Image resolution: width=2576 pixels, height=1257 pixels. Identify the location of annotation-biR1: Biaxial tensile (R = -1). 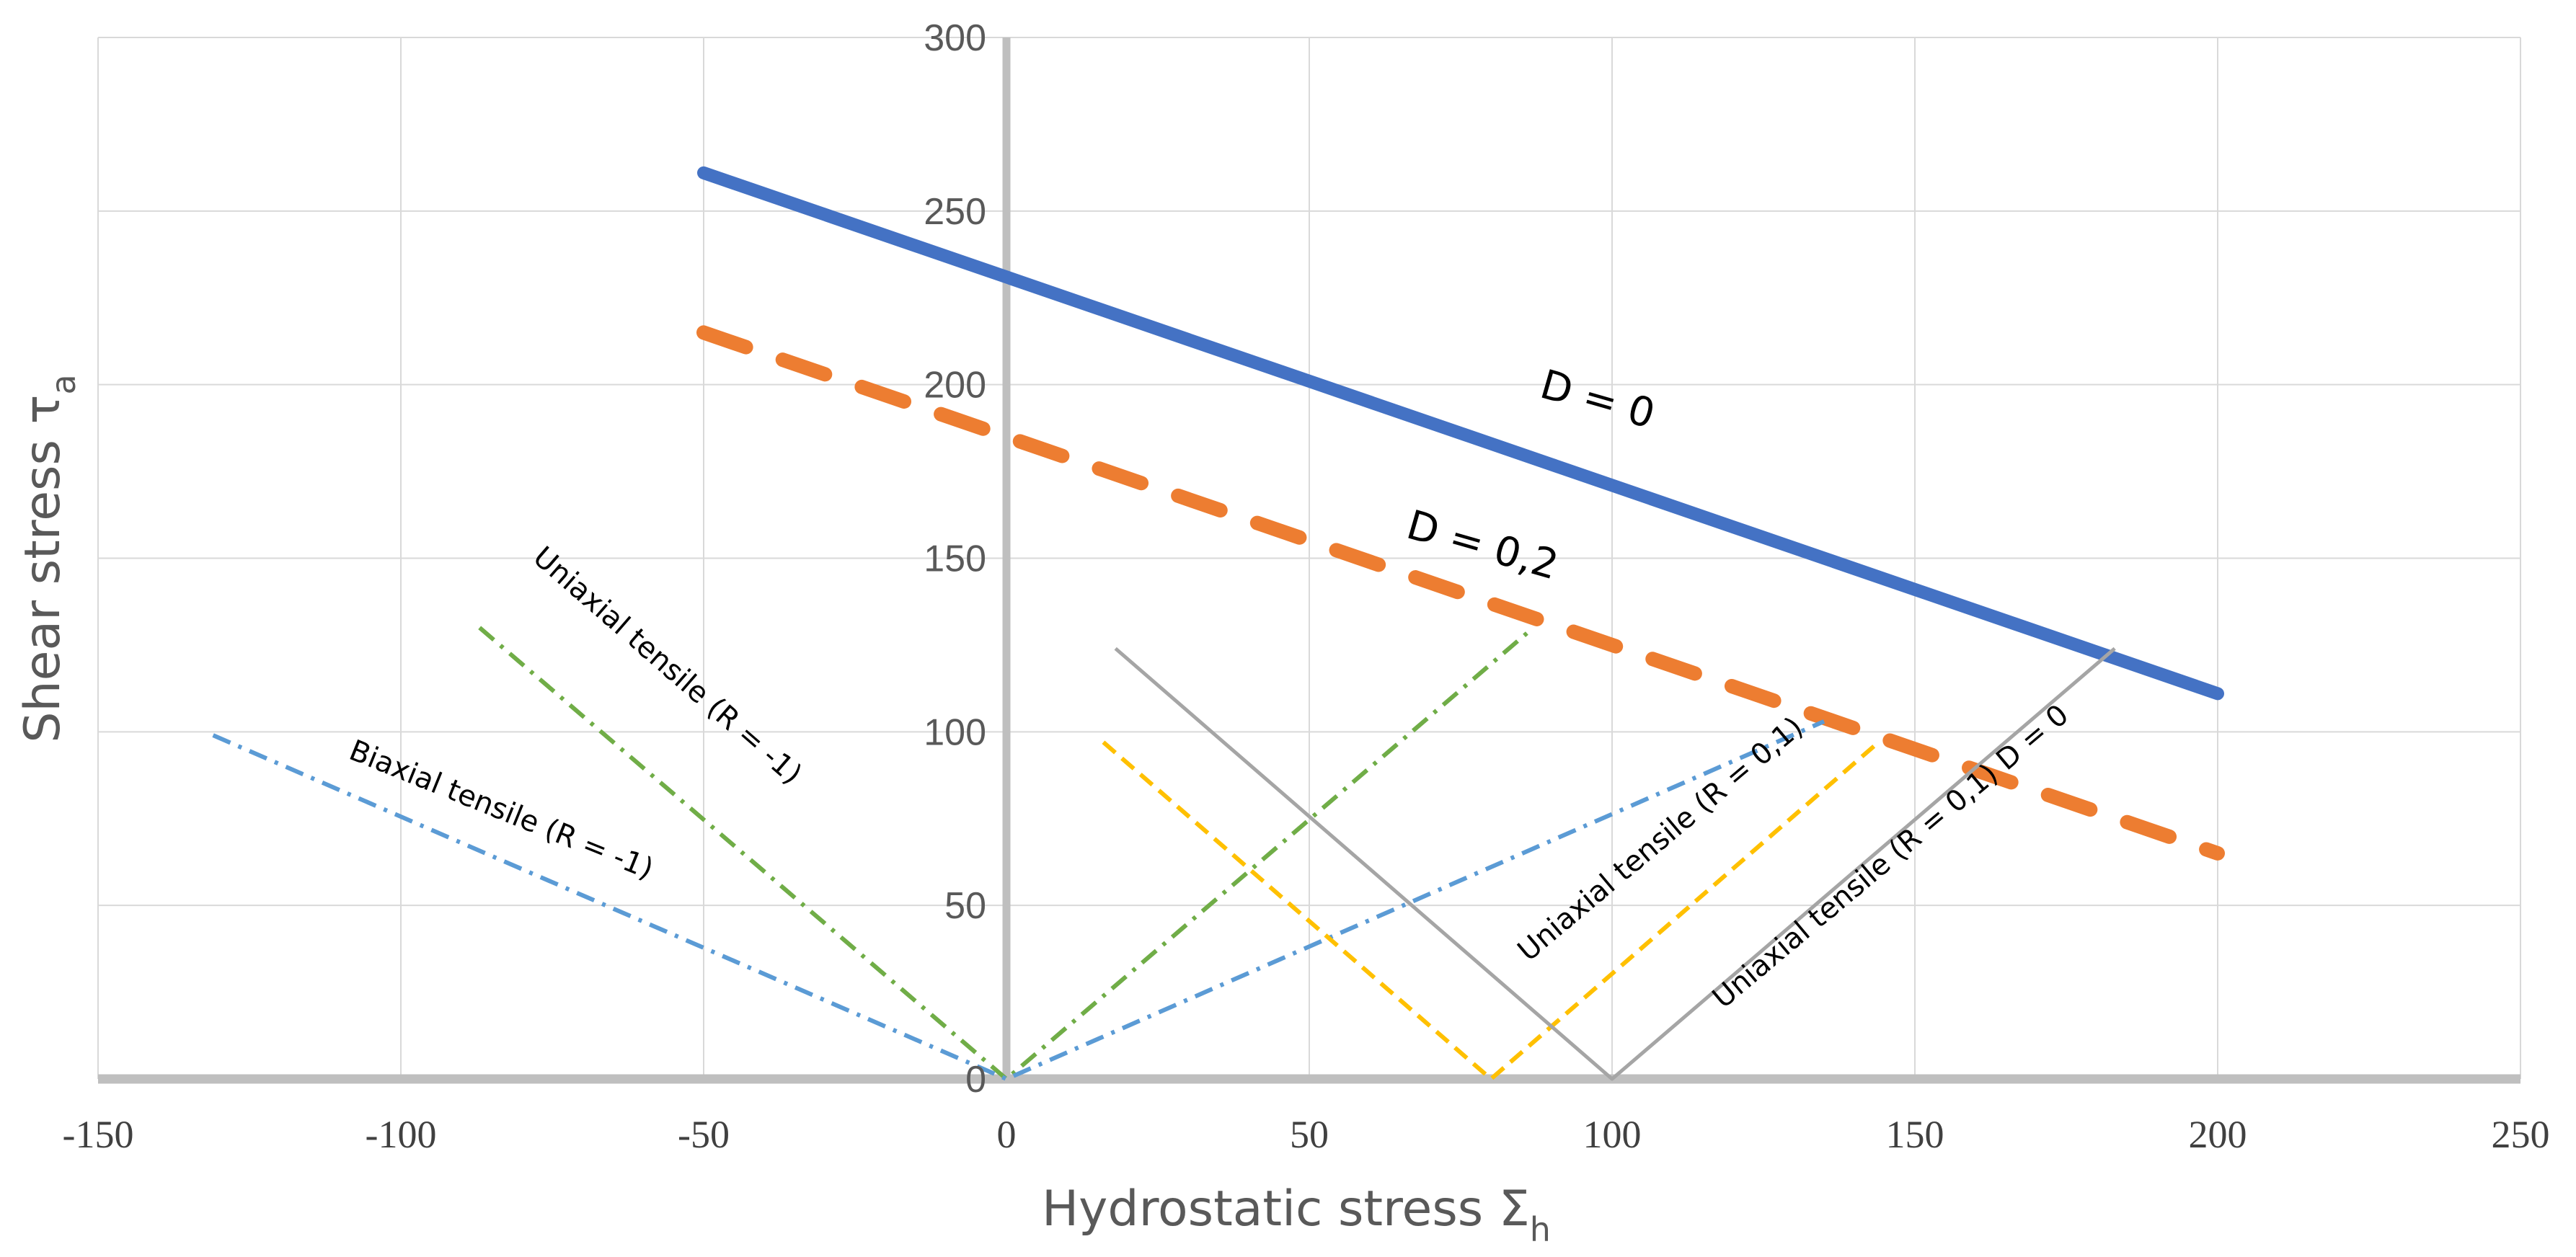
(501, 810).